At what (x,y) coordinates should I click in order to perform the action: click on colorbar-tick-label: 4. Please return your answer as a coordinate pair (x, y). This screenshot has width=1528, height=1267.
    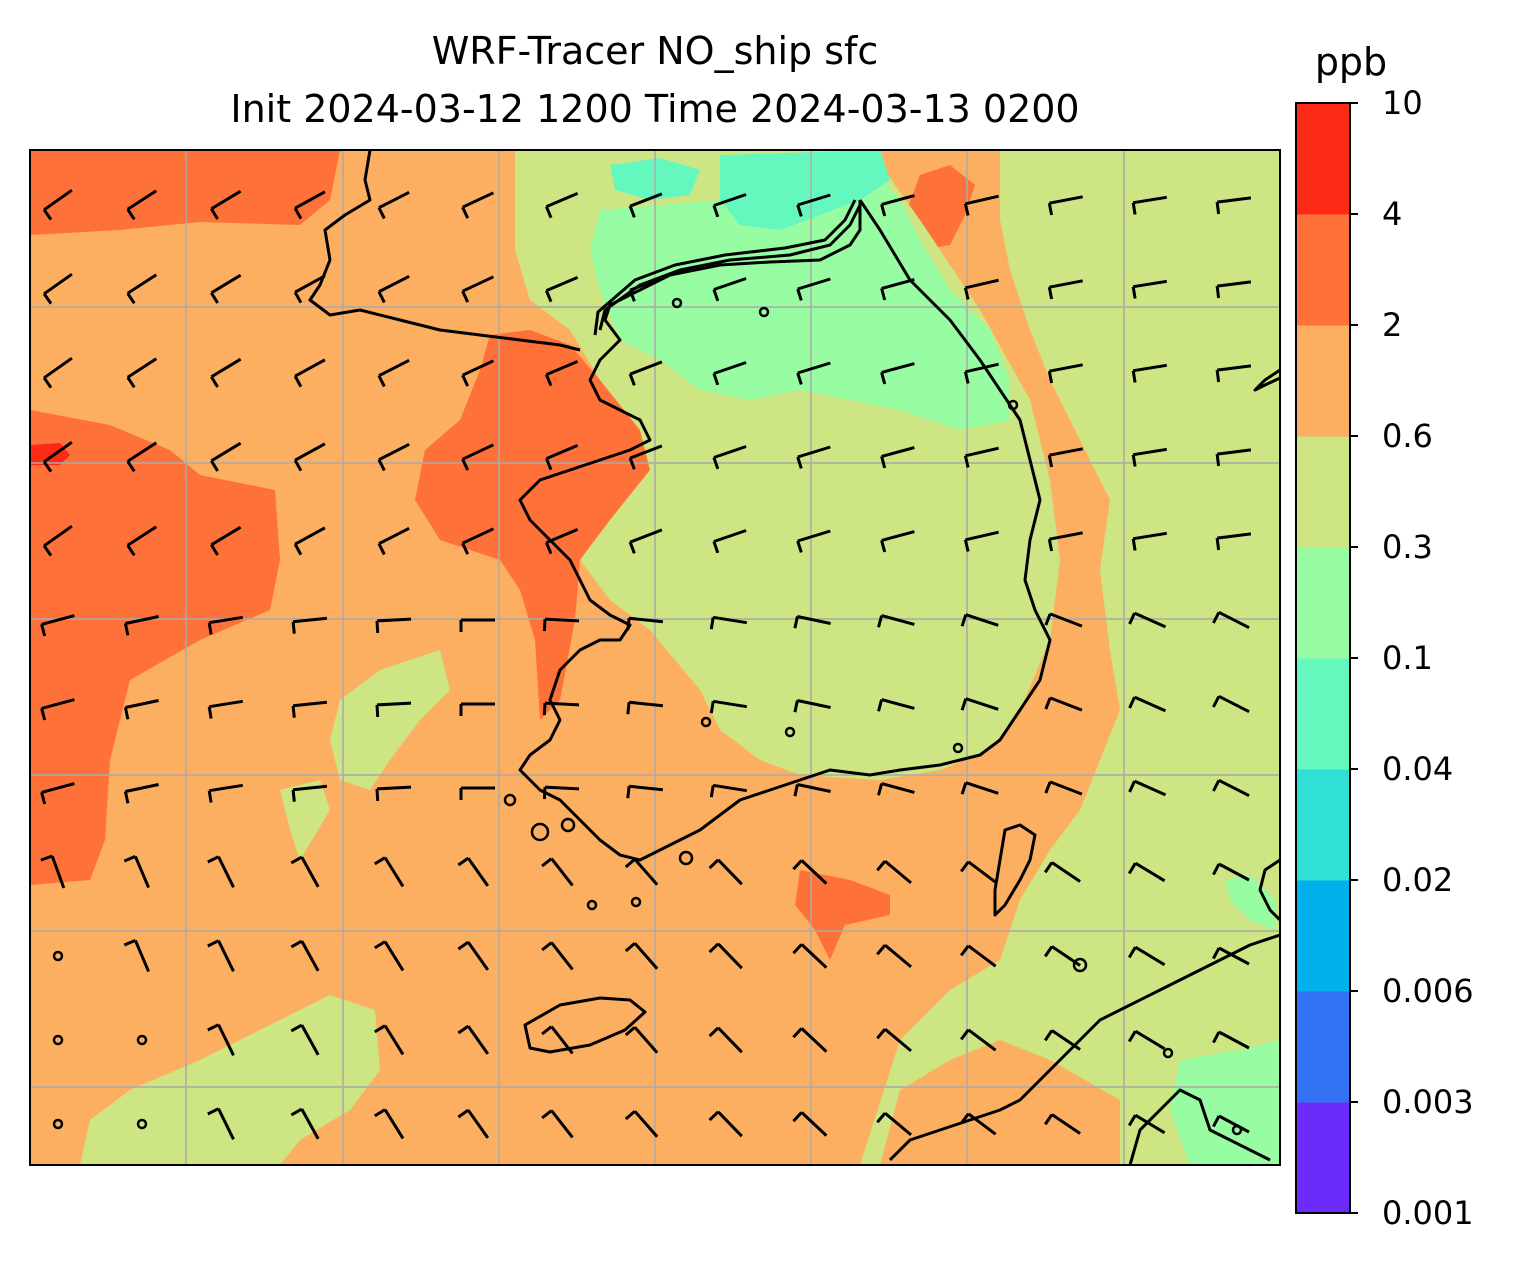
    Looking at the image, I should click on (1392, 214).